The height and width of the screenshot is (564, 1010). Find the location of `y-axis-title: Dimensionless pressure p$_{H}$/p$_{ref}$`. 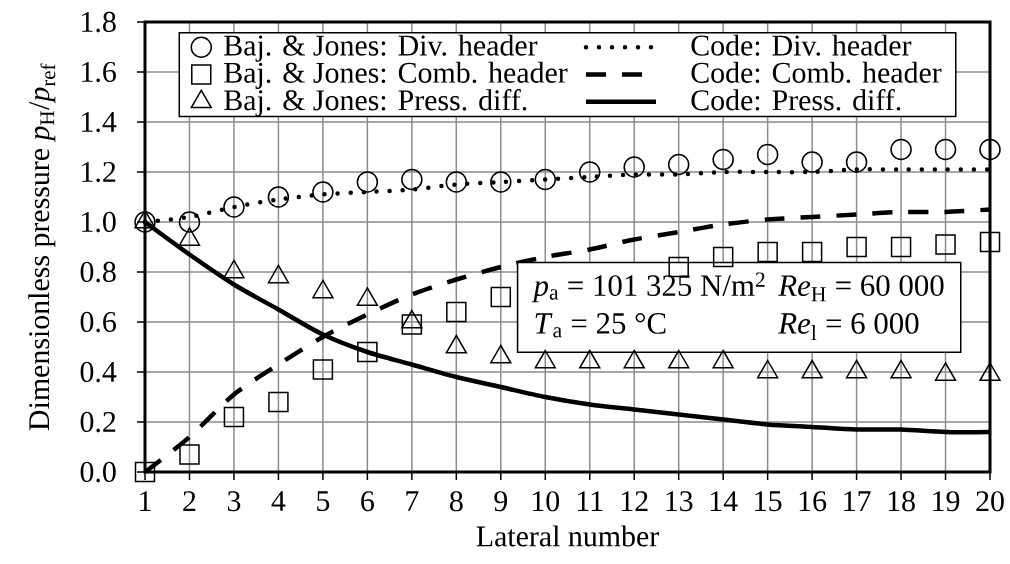

y-axis-title: Dimensionless pressure p$_{H}$/p$_{ref}$ is located at coordinates (42, 247).